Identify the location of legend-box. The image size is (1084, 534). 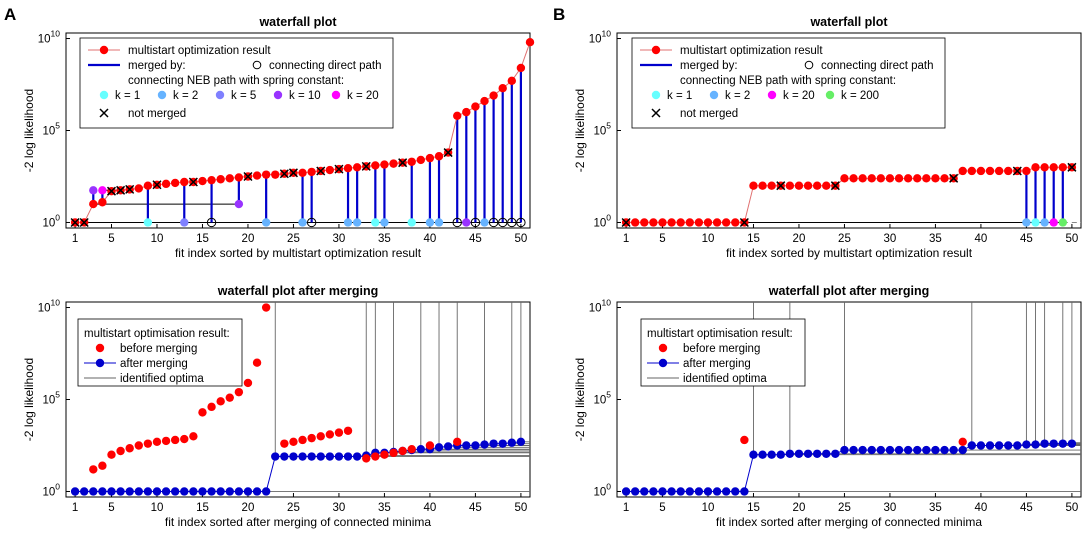
(788, 83).